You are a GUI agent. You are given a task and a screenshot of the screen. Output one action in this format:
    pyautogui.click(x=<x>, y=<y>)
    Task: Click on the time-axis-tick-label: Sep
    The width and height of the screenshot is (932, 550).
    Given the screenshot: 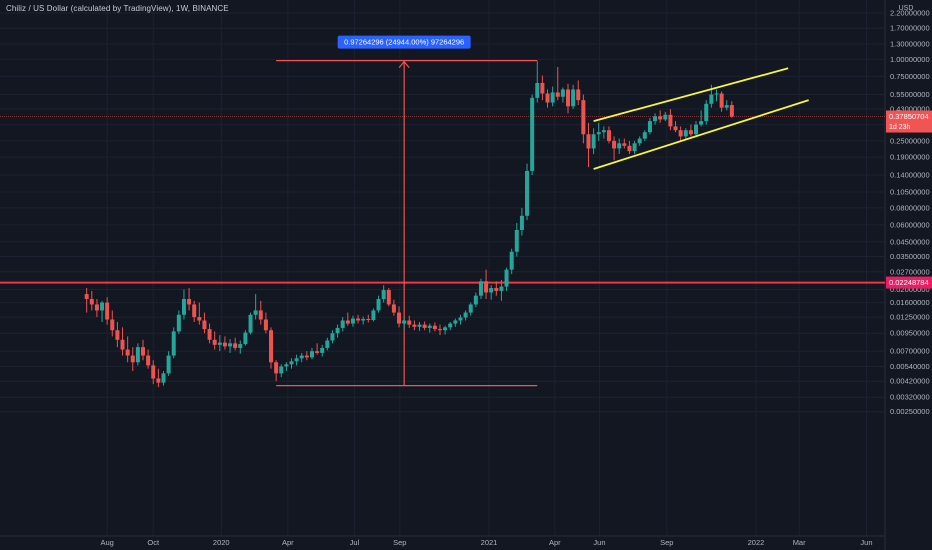 What is the action you would take?
    pyautogui.click(x=399, y=542)
    